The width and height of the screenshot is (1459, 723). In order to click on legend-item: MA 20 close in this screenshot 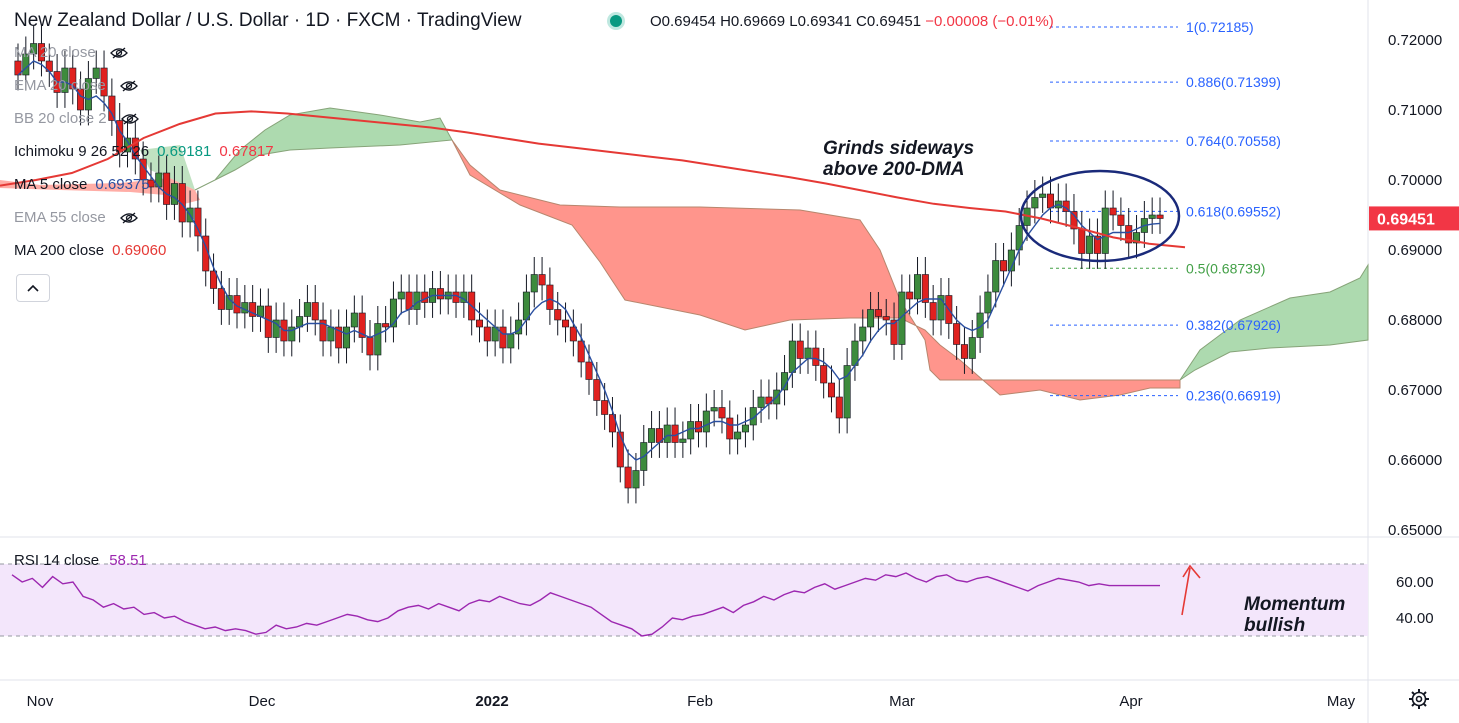, I will do `click(71, 53)`.